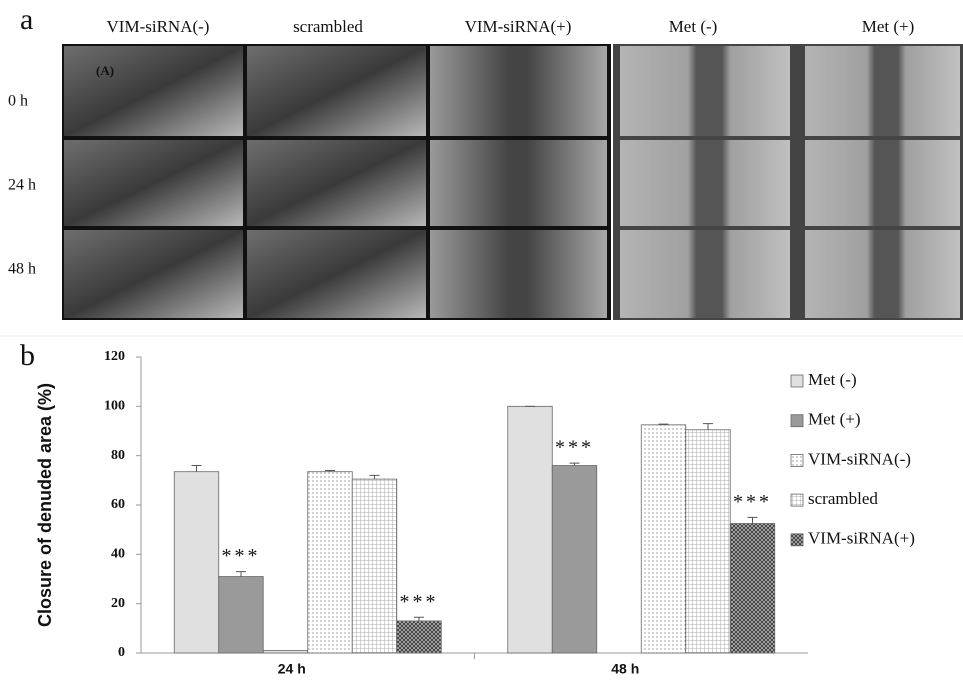  Describe the element at coordinates (118, 455) in the screenshot. I see `y-tick-label: 80` at that location.